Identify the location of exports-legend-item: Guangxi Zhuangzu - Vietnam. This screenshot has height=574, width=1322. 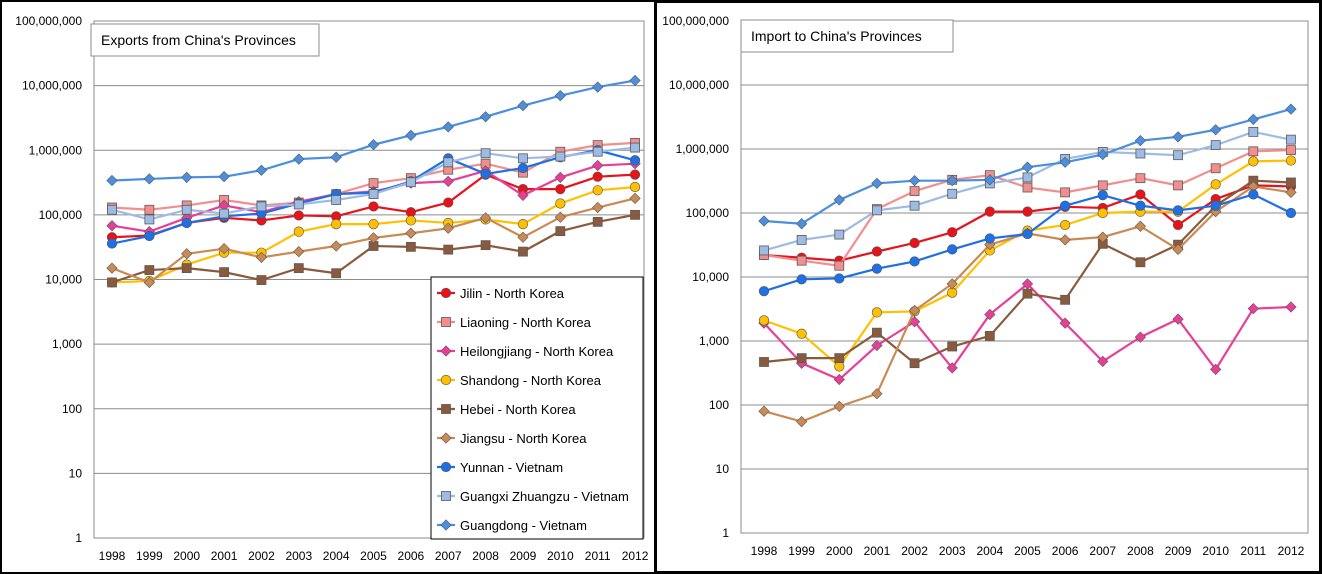
(533, 496).